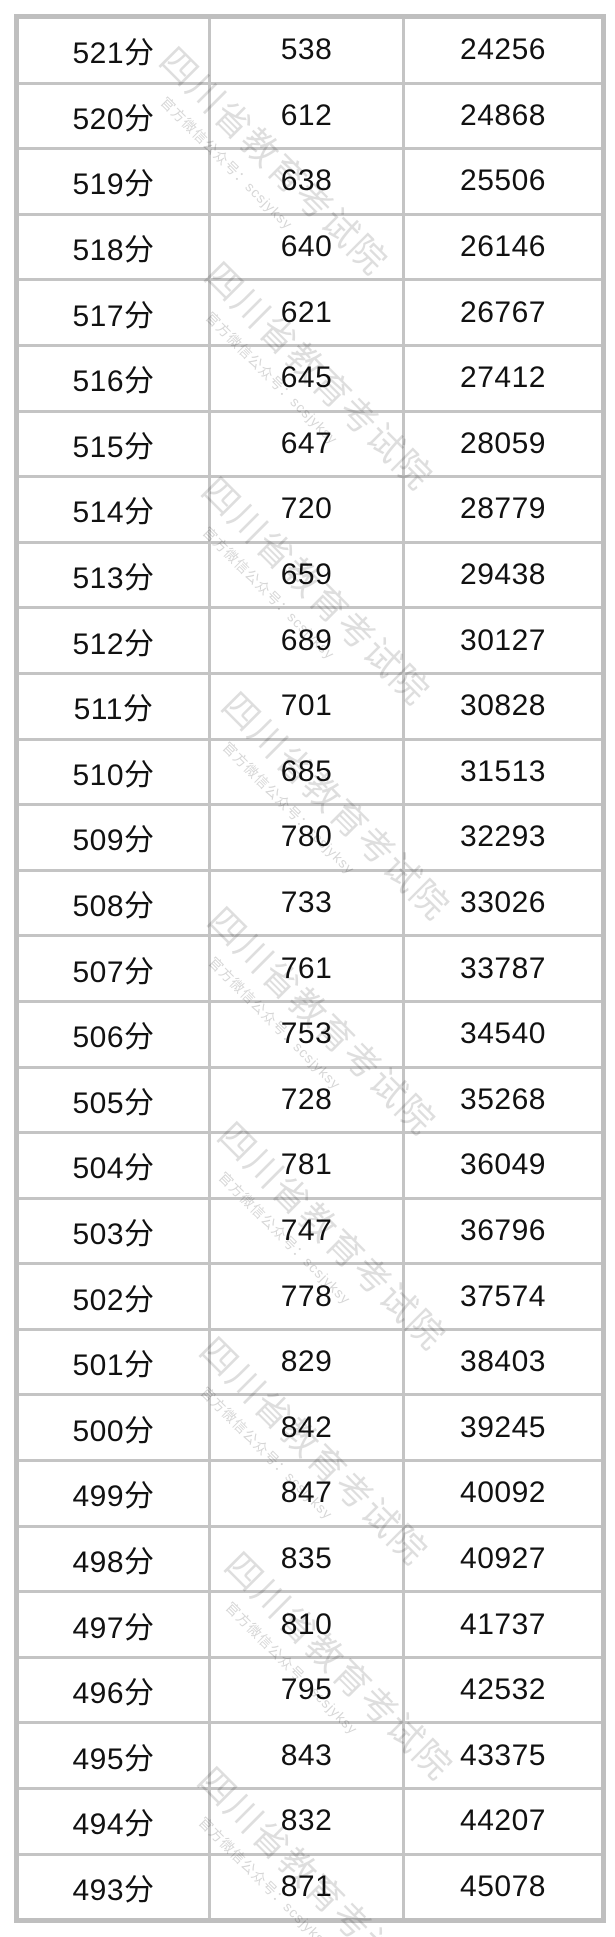 This screenshot has width=615, height=1937. Describe the element at coordinates (113, 1100) in the screenshot. I see `score-cell: 505分` at that location.